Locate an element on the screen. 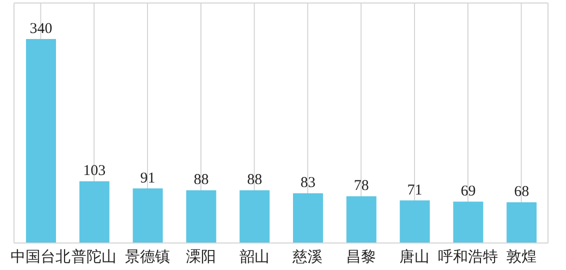 The width and height of the screenshot is (566, 270). data-label: 69 is located at coordinates (468, 192).